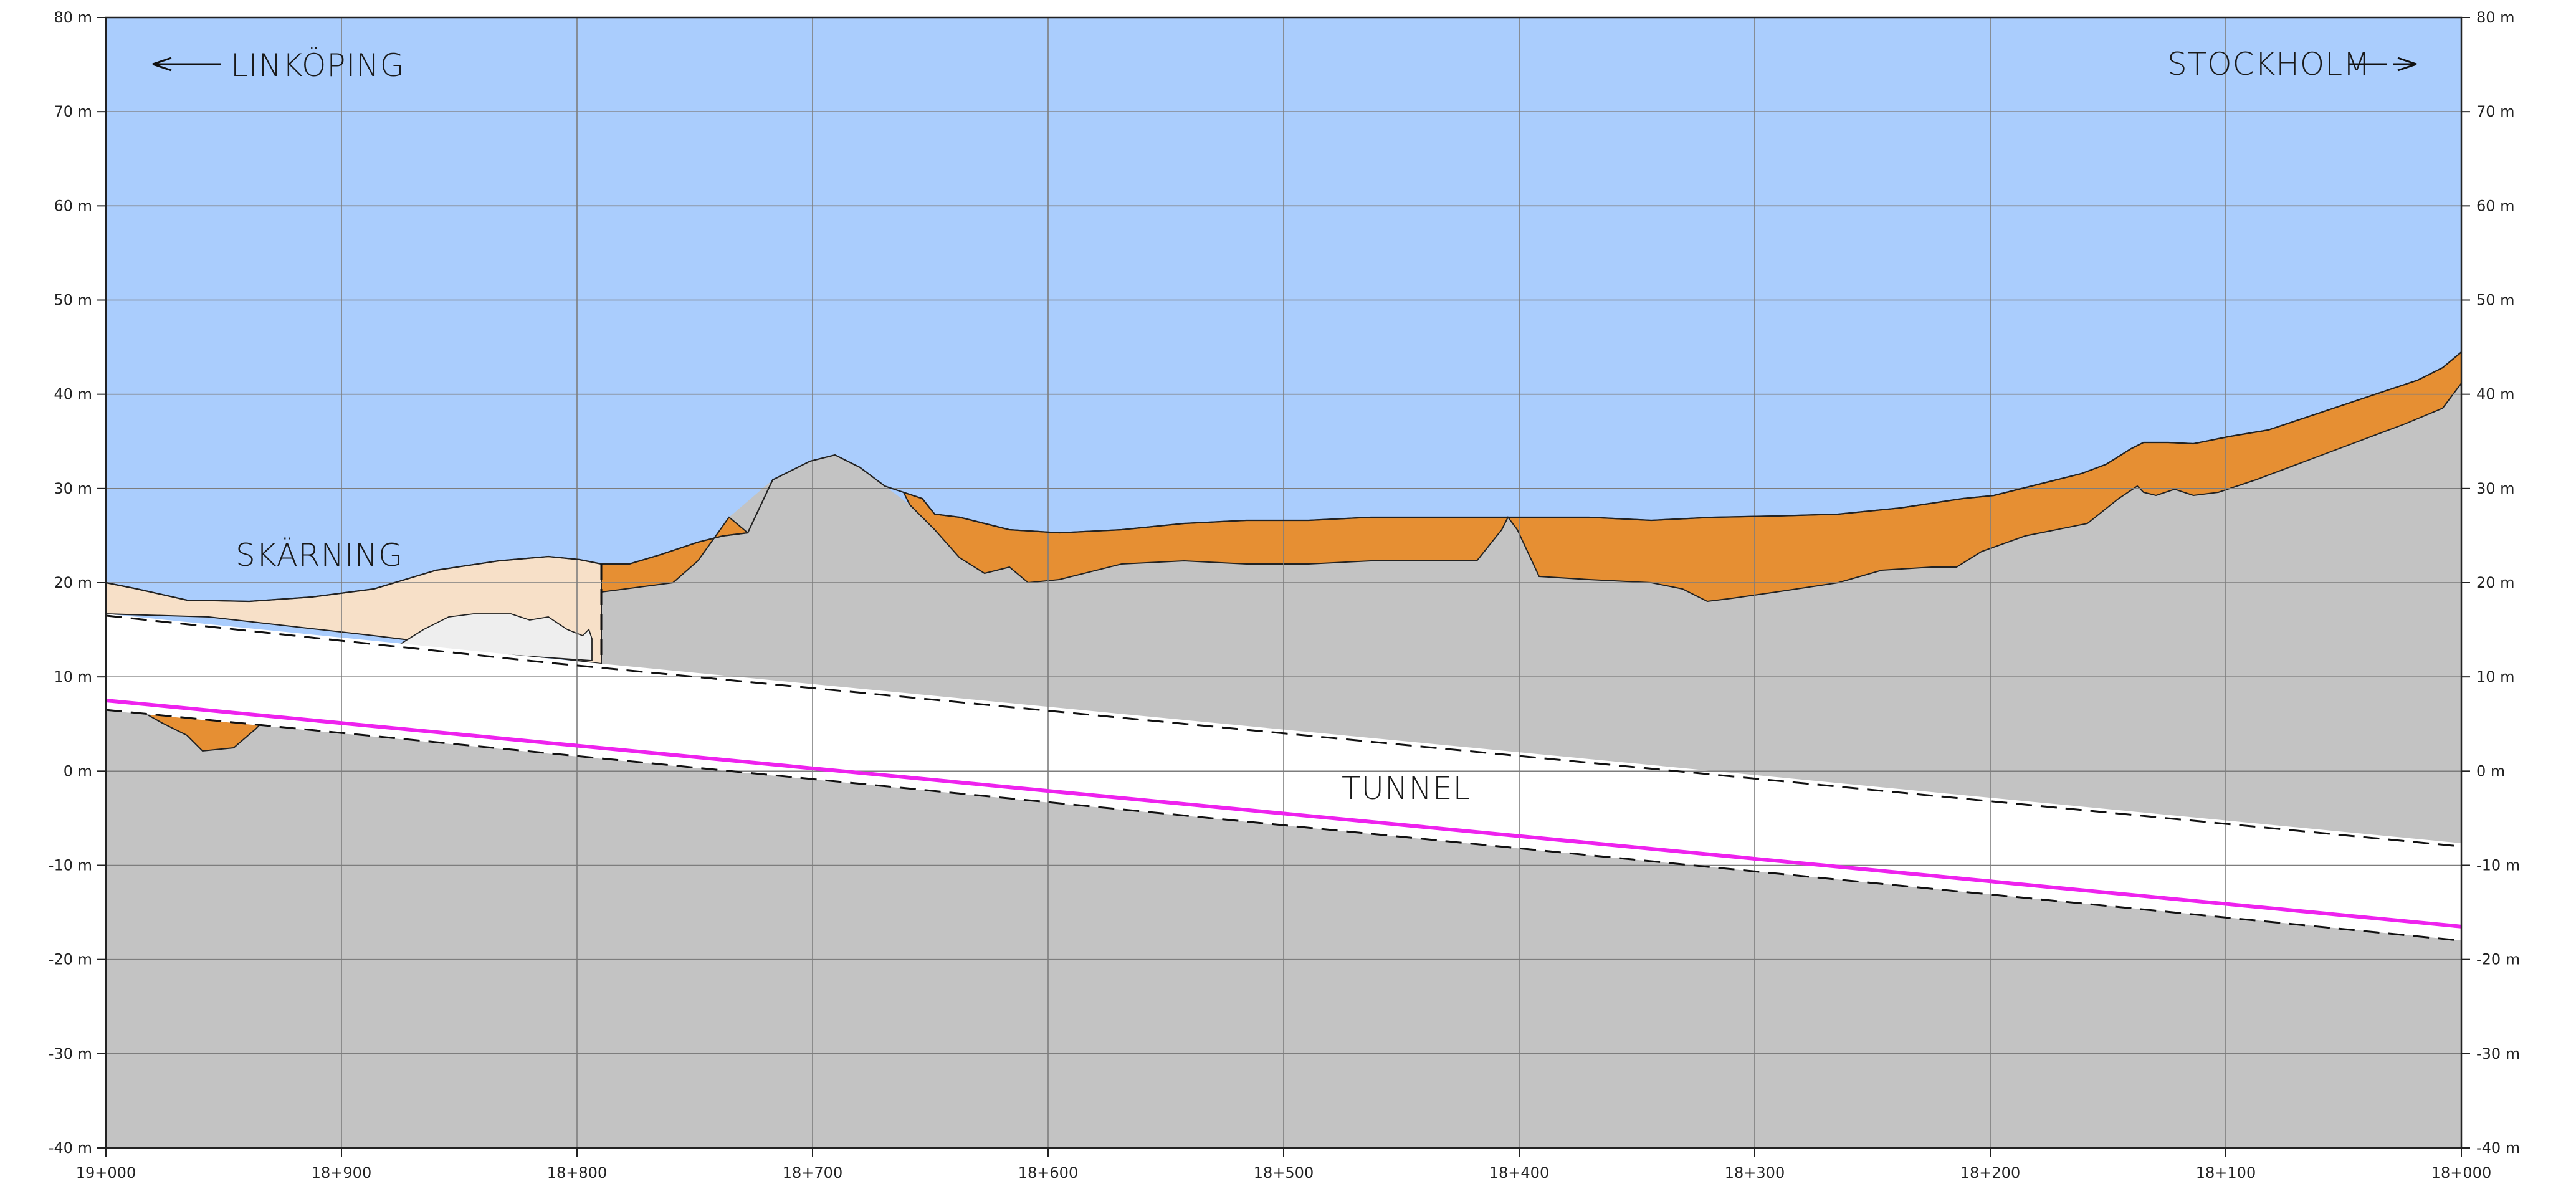  I want to click on arrow-left-icon, so click(186, 64).